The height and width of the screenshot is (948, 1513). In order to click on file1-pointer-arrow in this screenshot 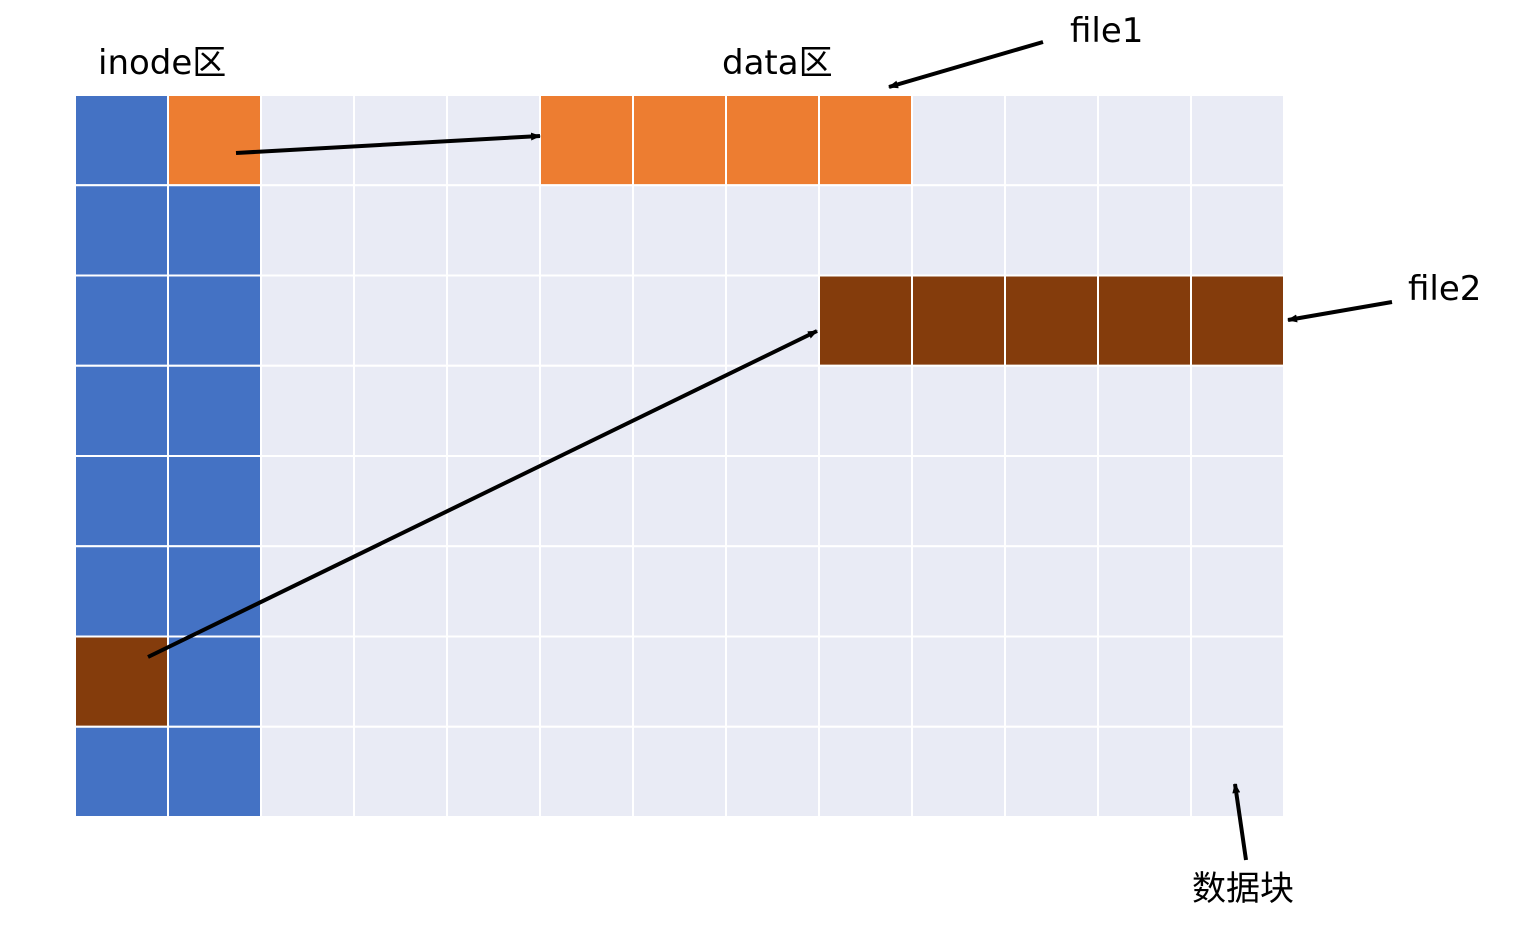, I will do `click(966, 64)`.